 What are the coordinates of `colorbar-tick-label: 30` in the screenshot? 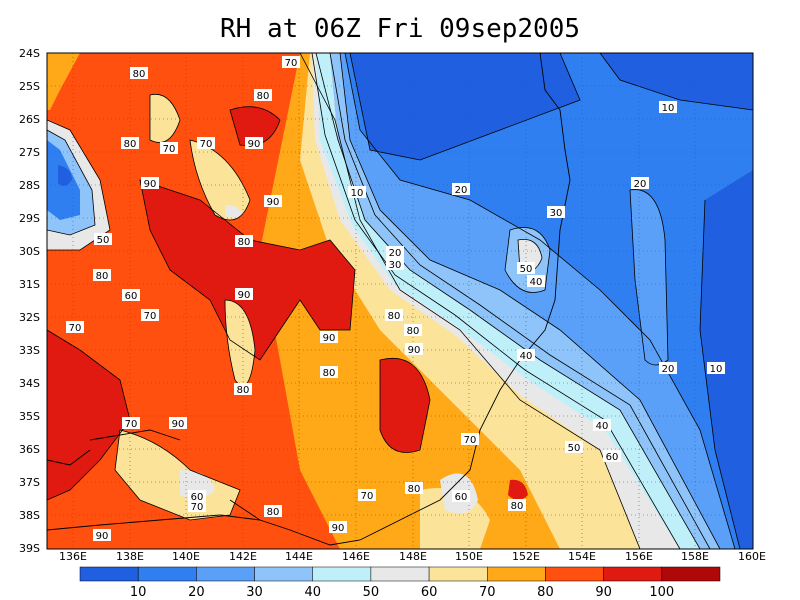 It's located at (254, 592).